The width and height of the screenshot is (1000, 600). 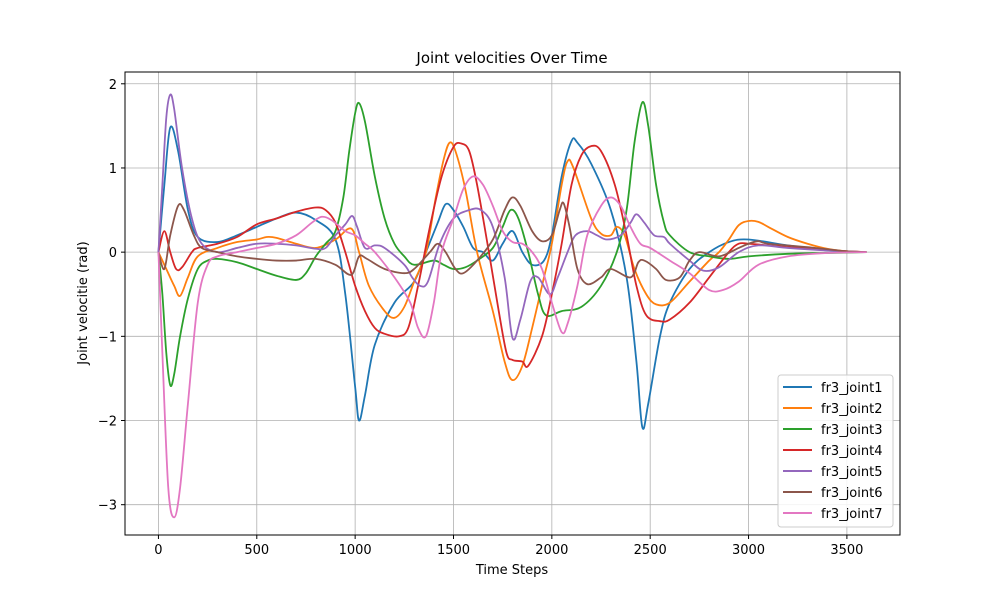 What do you see at coordinates (107, 422) in the screenshot?
I see `y-tick-label: −2` at bounding box center [107, 422].